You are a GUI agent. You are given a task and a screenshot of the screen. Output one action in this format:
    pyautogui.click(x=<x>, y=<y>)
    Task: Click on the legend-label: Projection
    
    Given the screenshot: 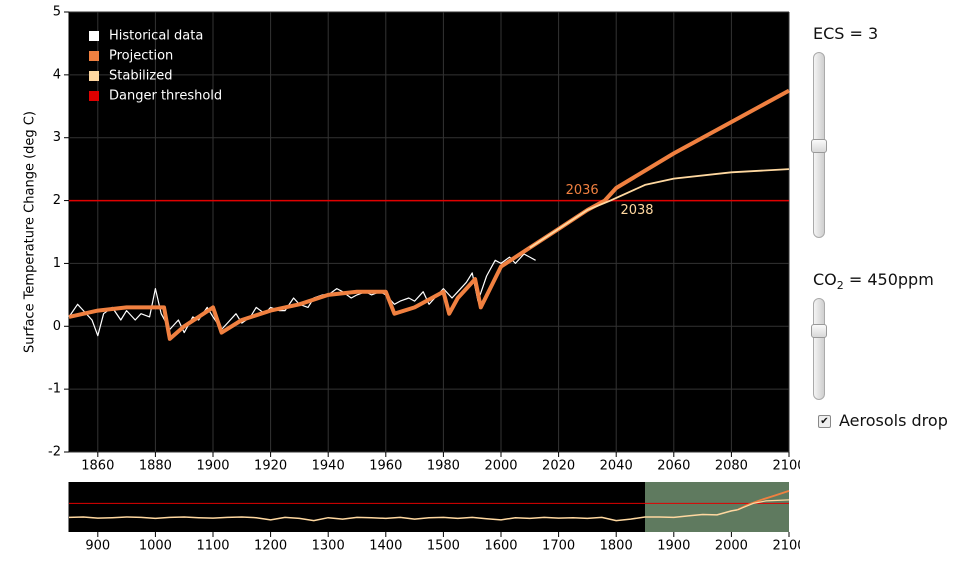 What is the action you would take?
    pyautogui.click(x=141, y=56)
    